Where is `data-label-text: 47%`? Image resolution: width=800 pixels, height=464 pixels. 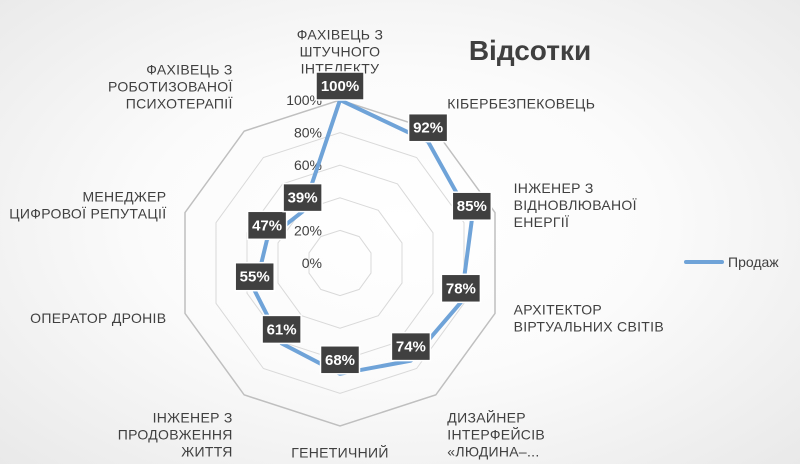 data-label-text: 47% is located at coordinates (267, 225).